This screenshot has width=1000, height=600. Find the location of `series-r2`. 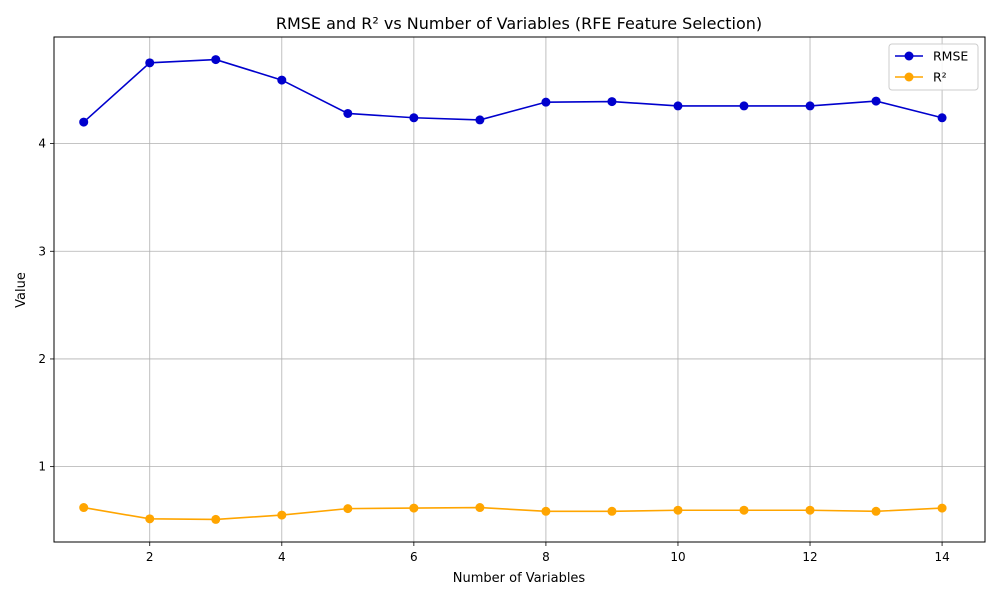

series-r2 is located at coordinates (513, 513).